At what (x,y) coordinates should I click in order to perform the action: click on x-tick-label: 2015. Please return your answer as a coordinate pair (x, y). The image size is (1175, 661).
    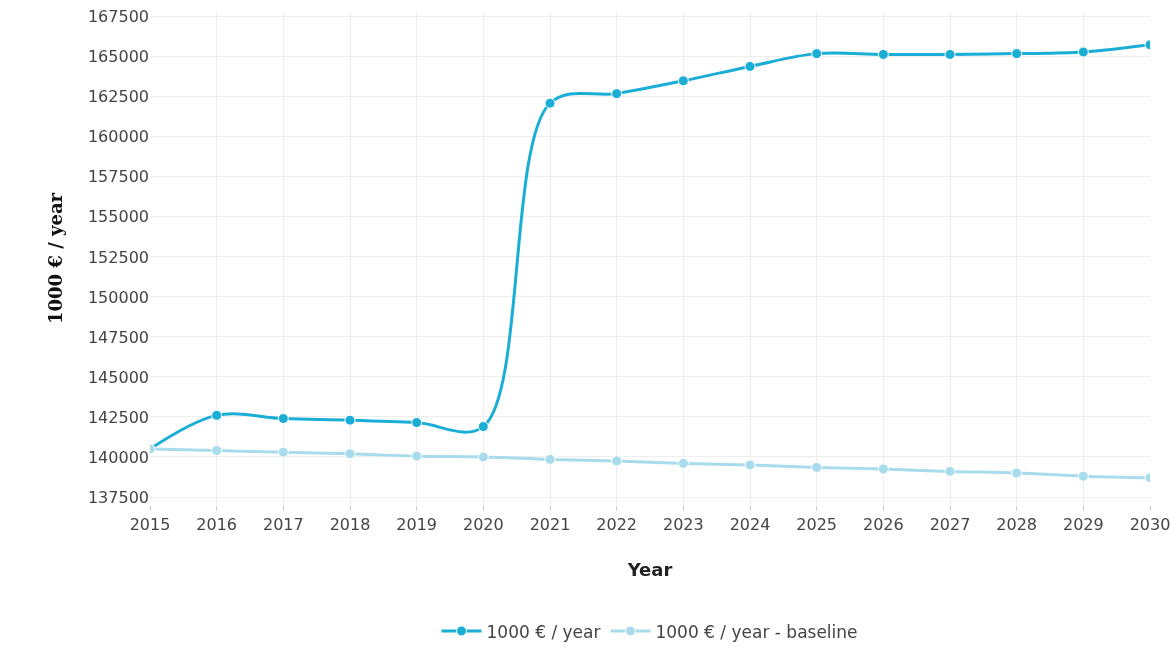
    Looking at the image, I should click on (150, 525).